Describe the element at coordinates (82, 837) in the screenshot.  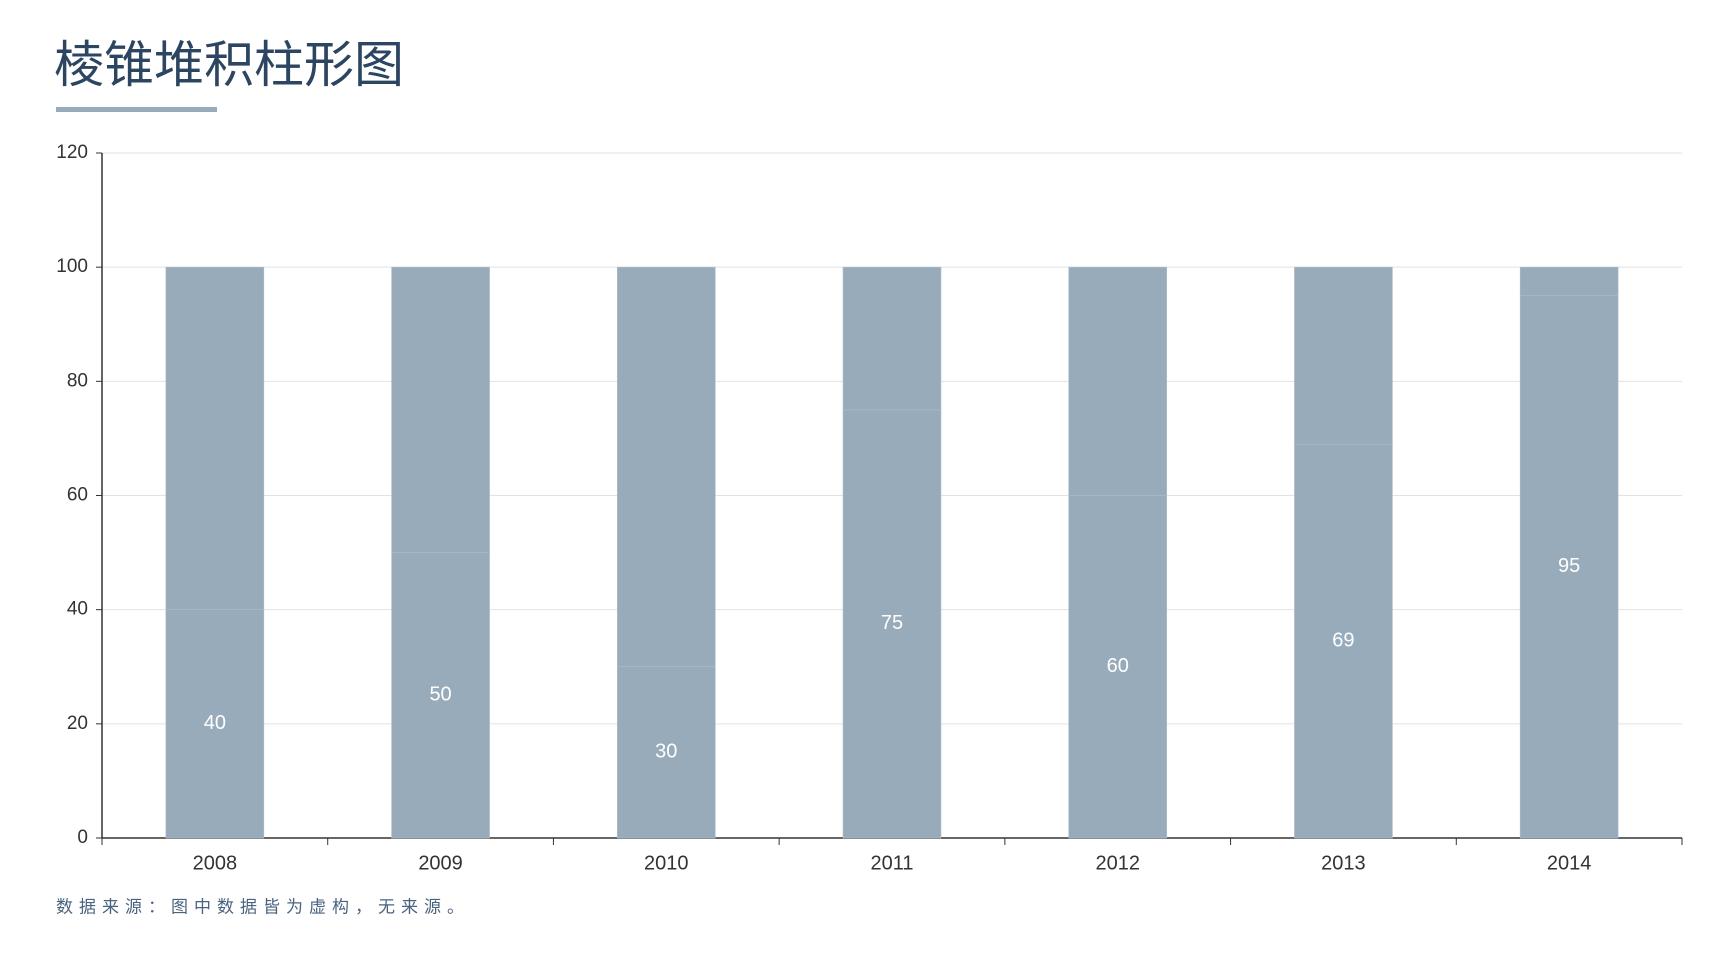
I see `y-tick-label: 0` at that location.